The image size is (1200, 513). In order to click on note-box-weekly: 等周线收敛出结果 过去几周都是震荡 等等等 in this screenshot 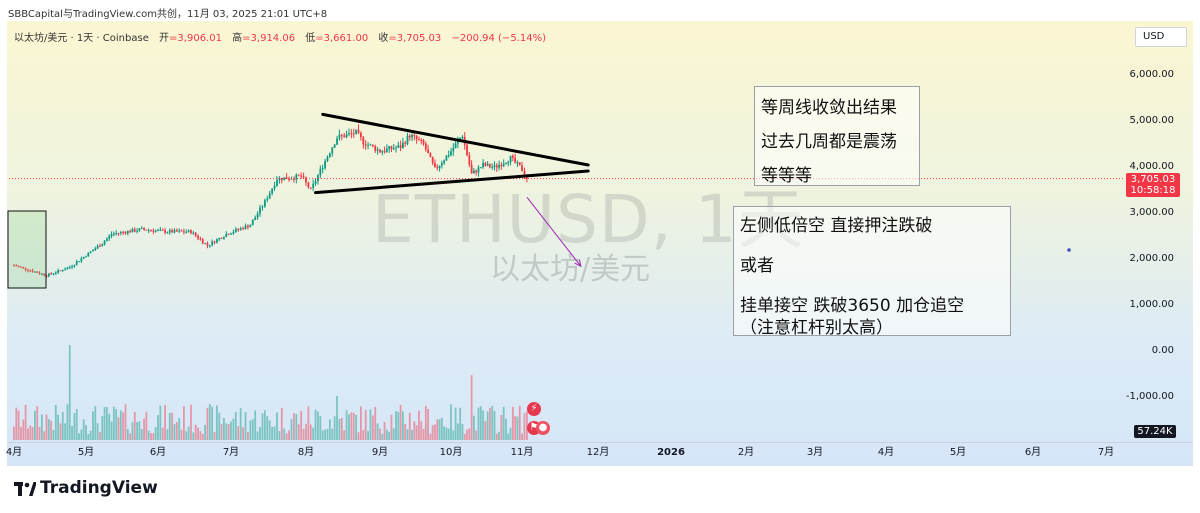, I will do `click(837, 136)`.